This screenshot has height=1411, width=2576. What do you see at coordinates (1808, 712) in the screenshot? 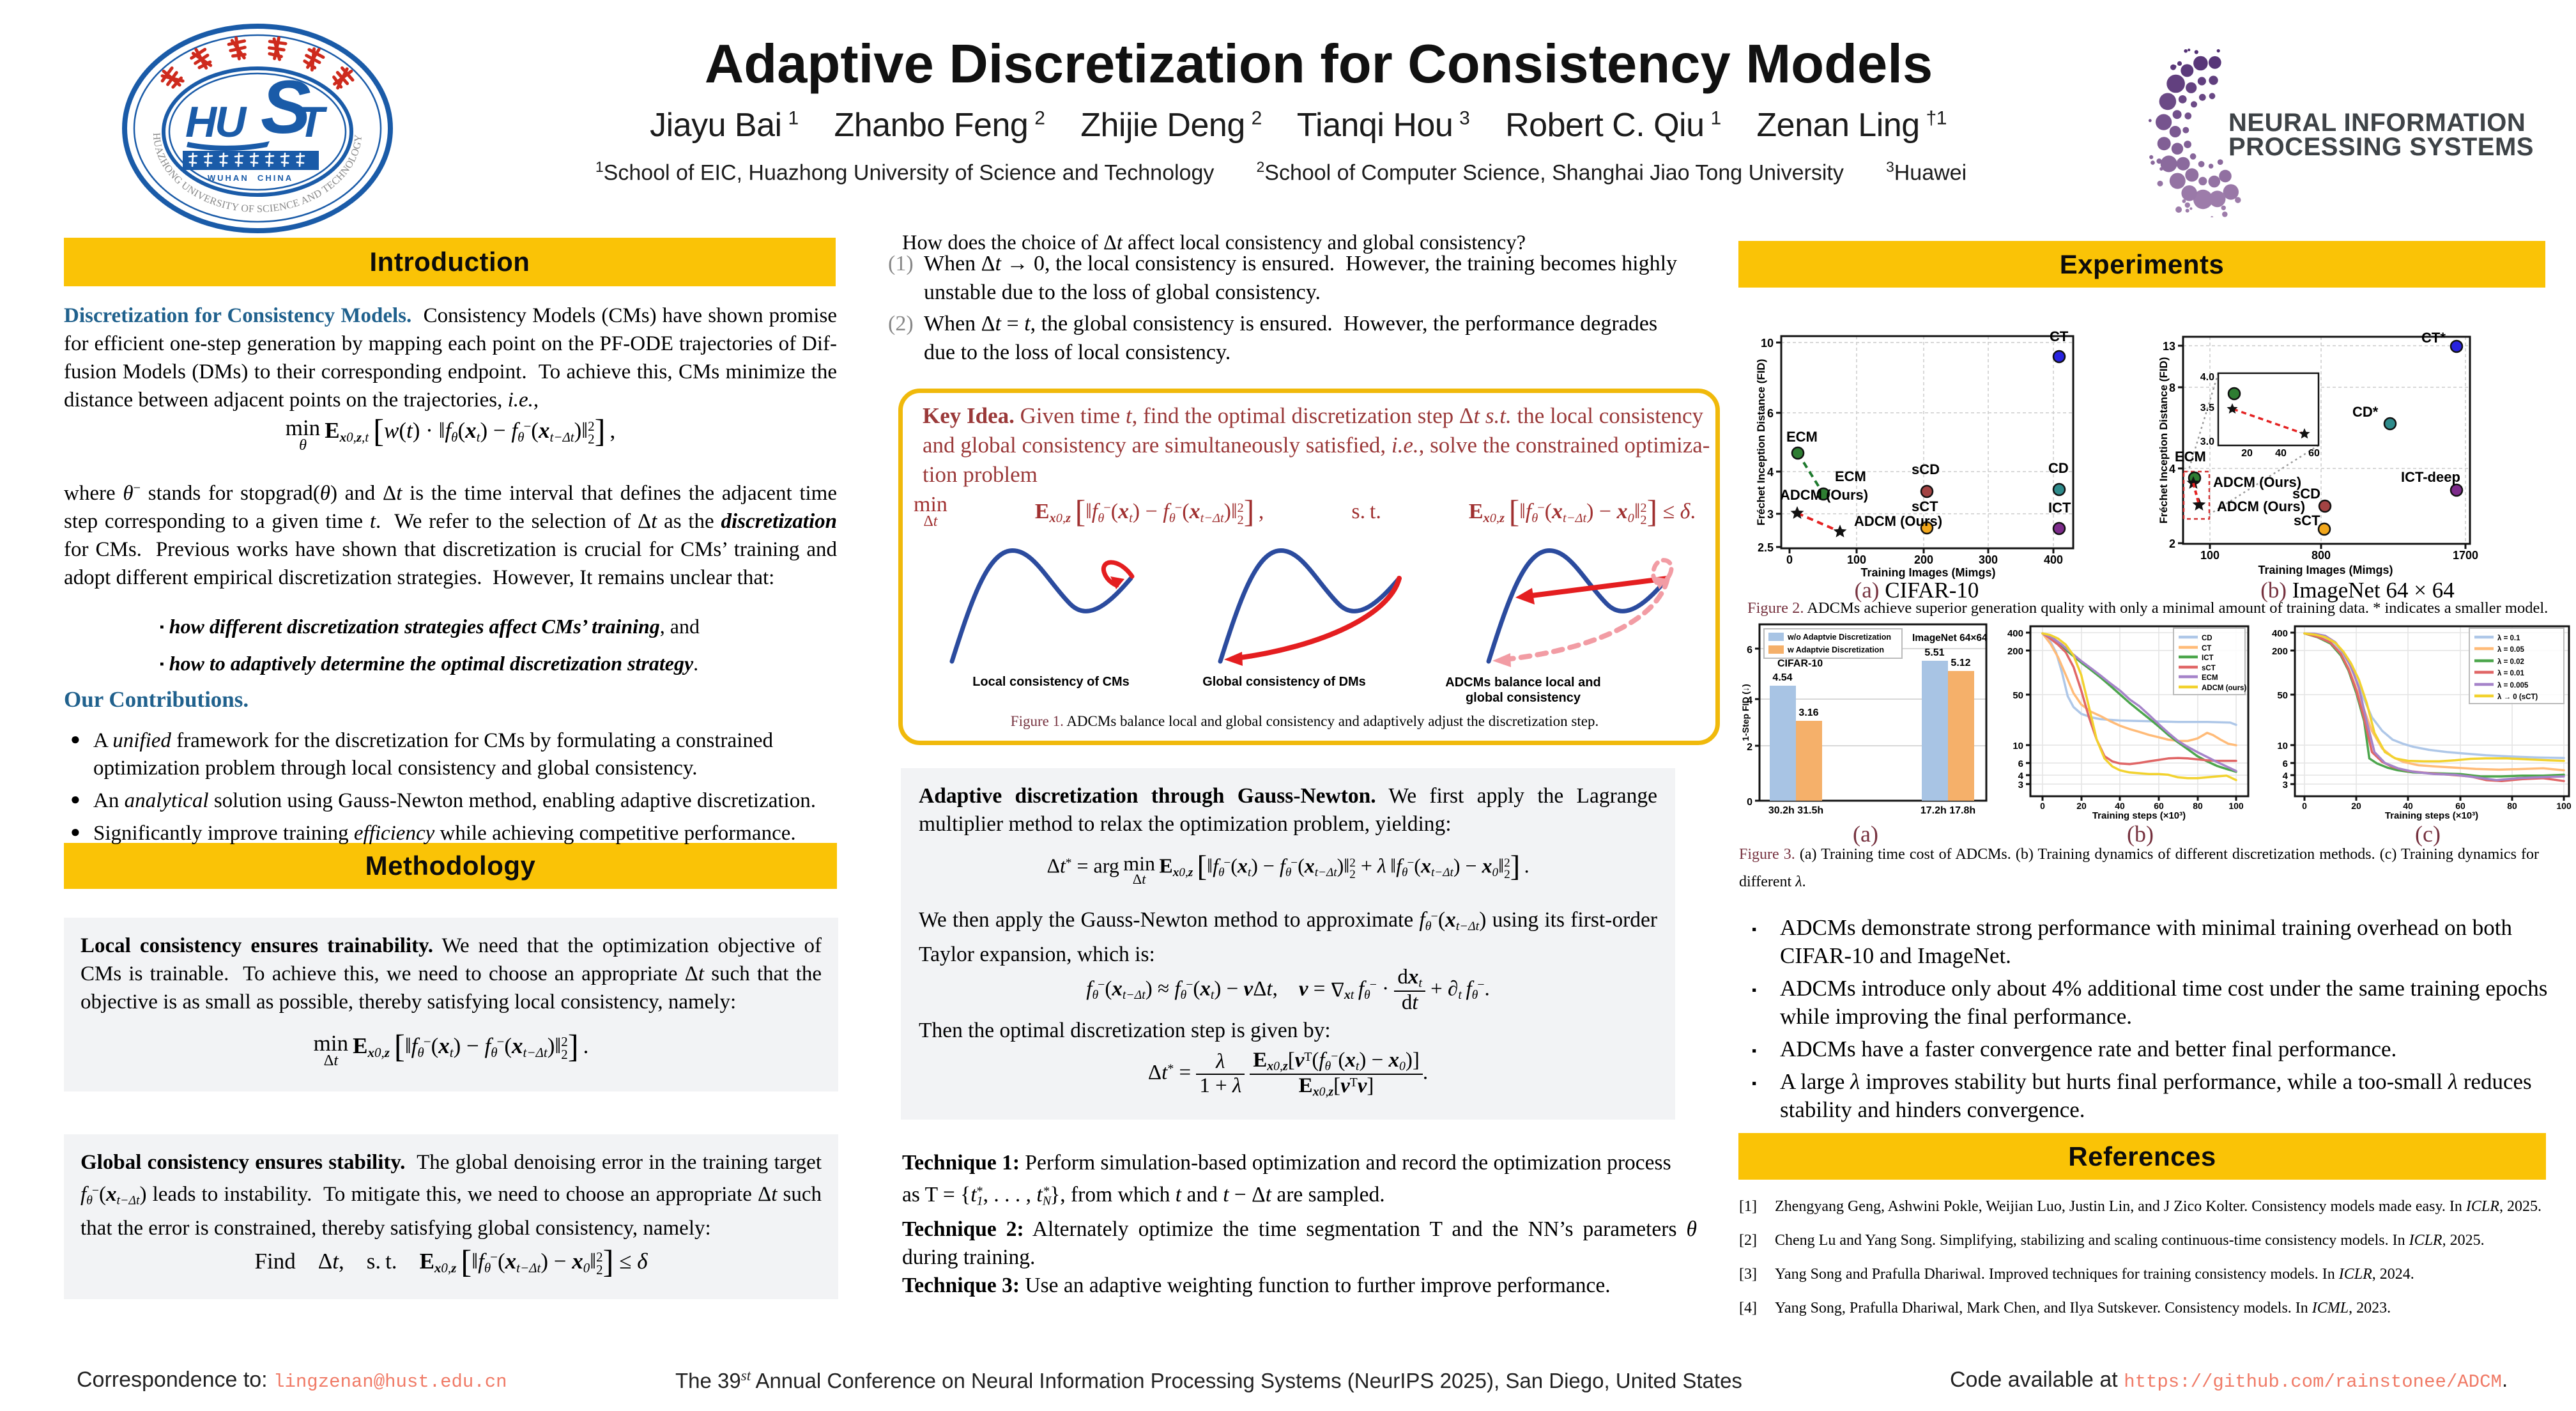
I see `svg-text: 3.16` at bounding box center [1808, 712].